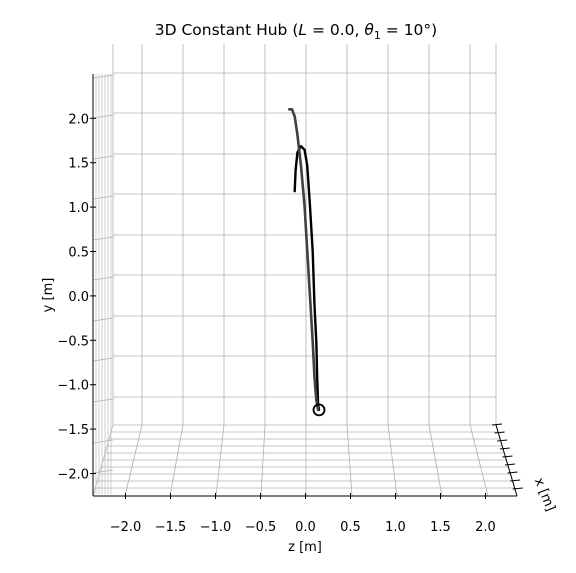 Image resolution: width=576 pixels, height=573 pixels. I want to click on y-axis-ticks: −2.0 −1.5 −1.0 −0.5 0.0 0.5 1.0 1.5 2.0, so click(76, 297).